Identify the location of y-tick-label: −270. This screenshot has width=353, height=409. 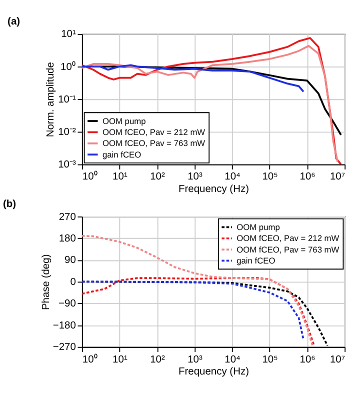
(64, 348).